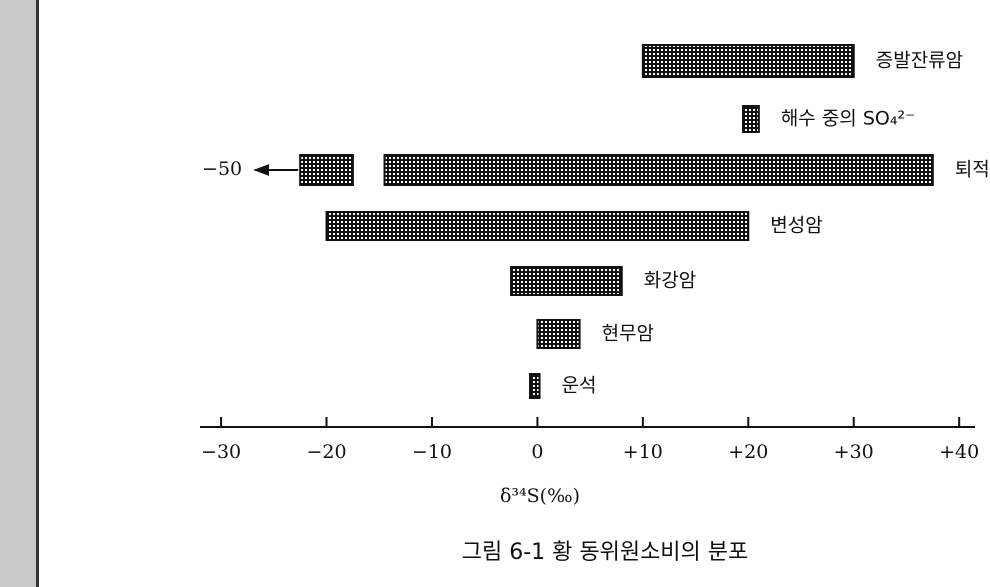 This screenshot has height=587, width=990. What do you see at coordinates (540, 496) in the screenshot?
I see `x-axis-label: δ³⁴S(‰)` at bounding box center [540, 496].